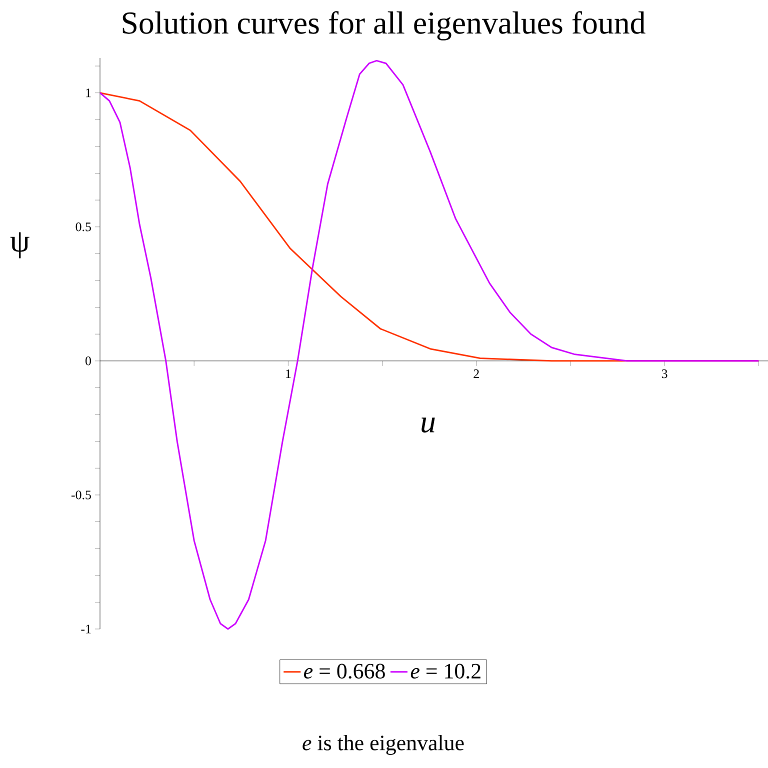 Image resolution: width=768 pixels, height=768 pixels. Describe the element at coordinates (86, 629) in the screenshot. I see `y-tick-label: -1` at that location.